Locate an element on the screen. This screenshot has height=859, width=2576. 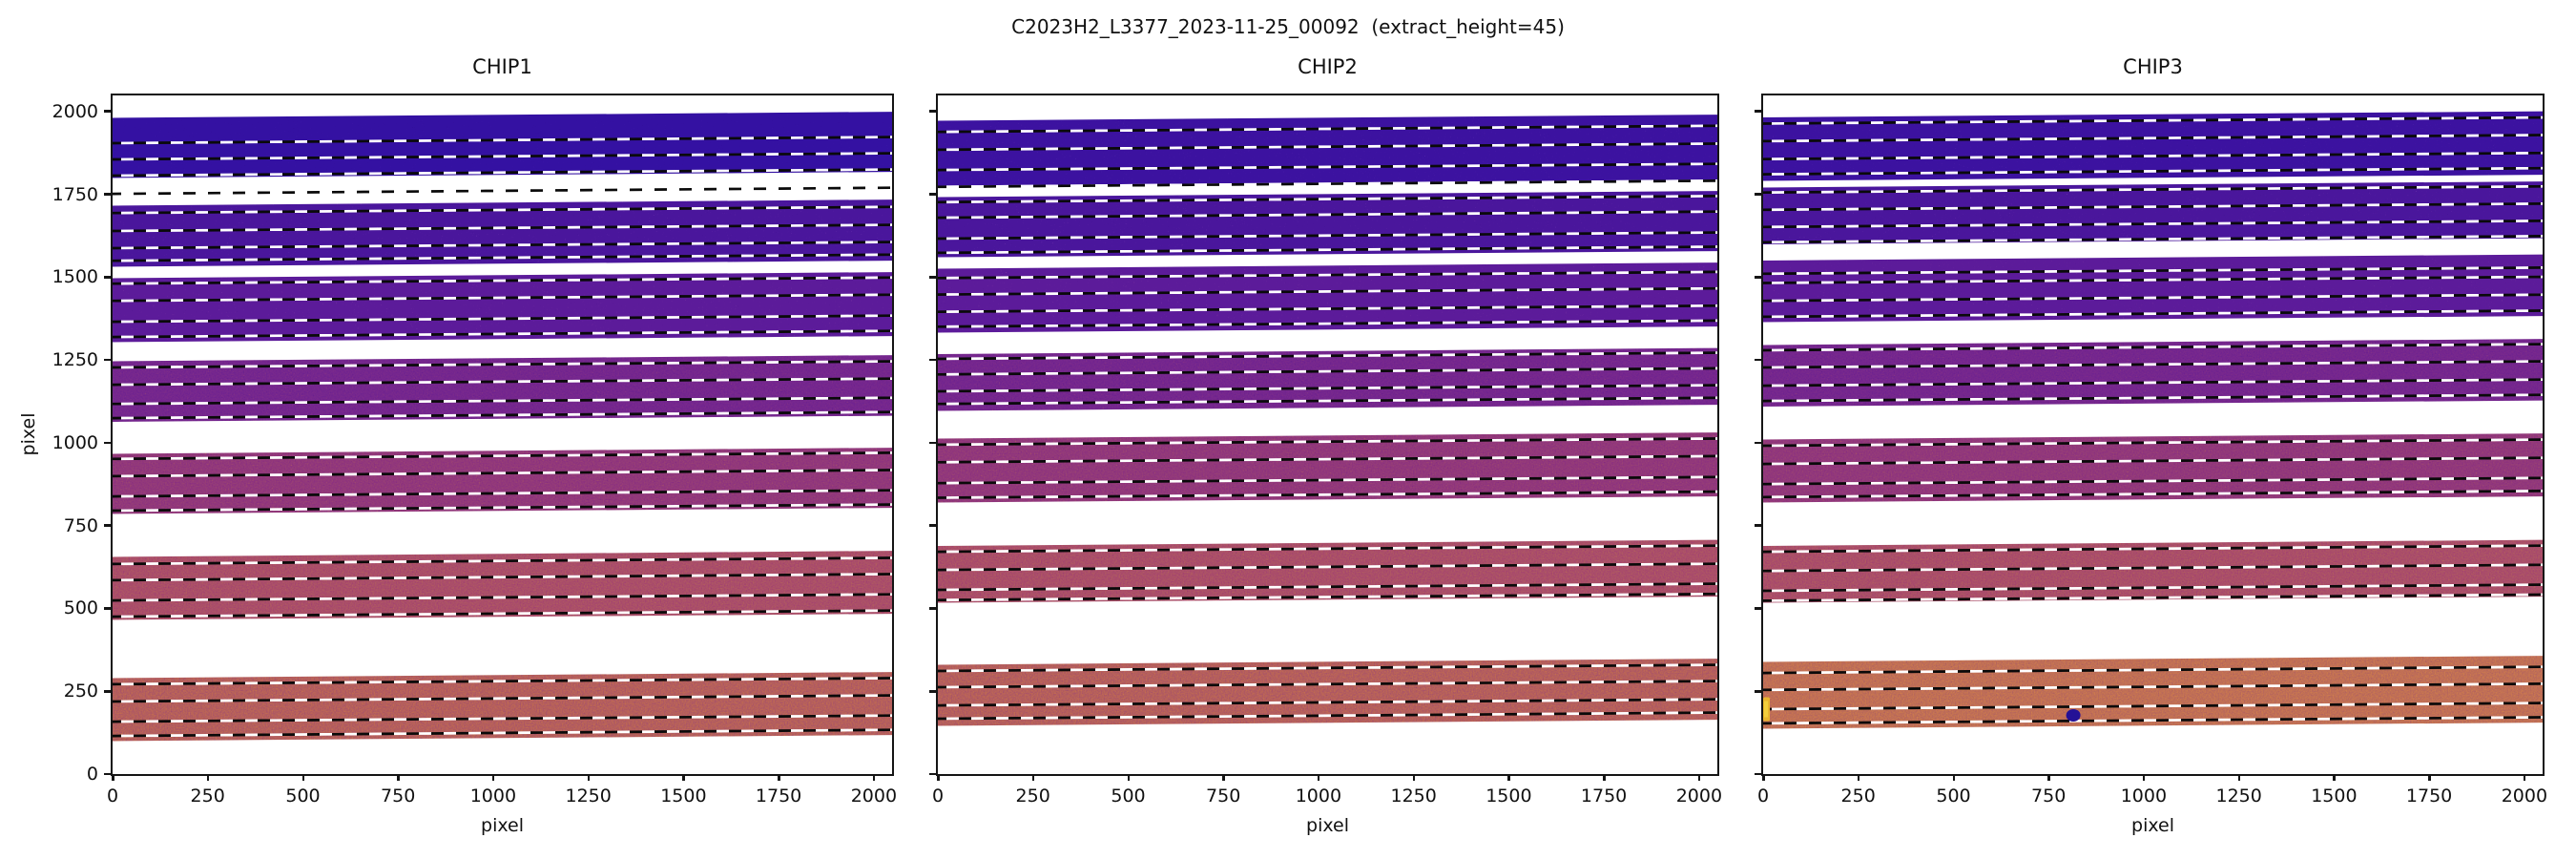
x-tick-label: 750 is located at coordinates (2049, 796).